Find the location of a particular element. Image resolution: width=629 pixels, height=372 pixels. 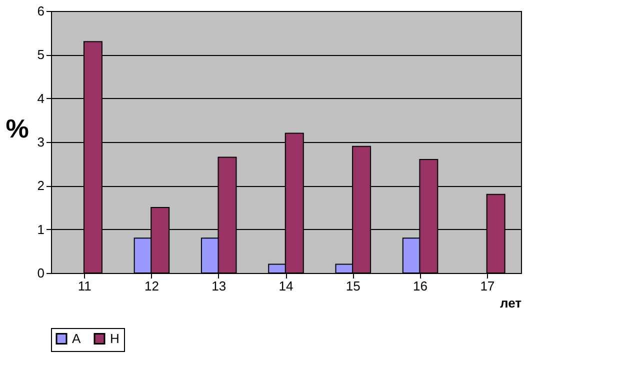

legend-label: А is located at coordinates (76, 338).